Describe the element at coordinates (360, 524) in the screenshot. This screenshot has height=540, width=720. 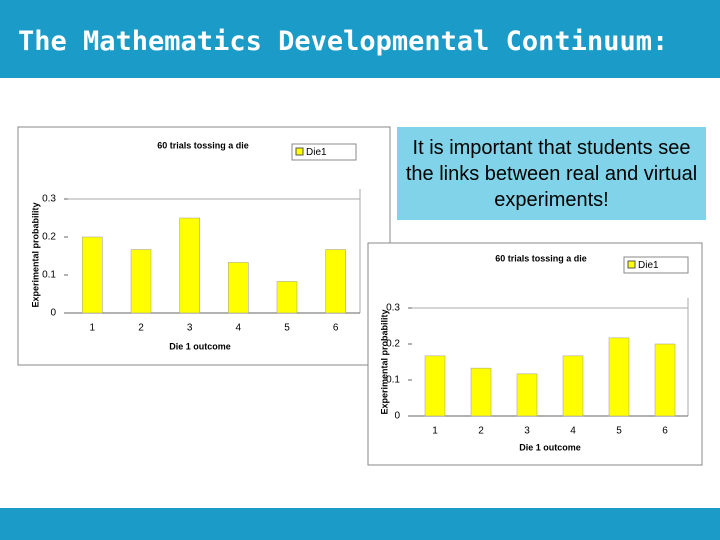
I see `footer-bar` at that location.